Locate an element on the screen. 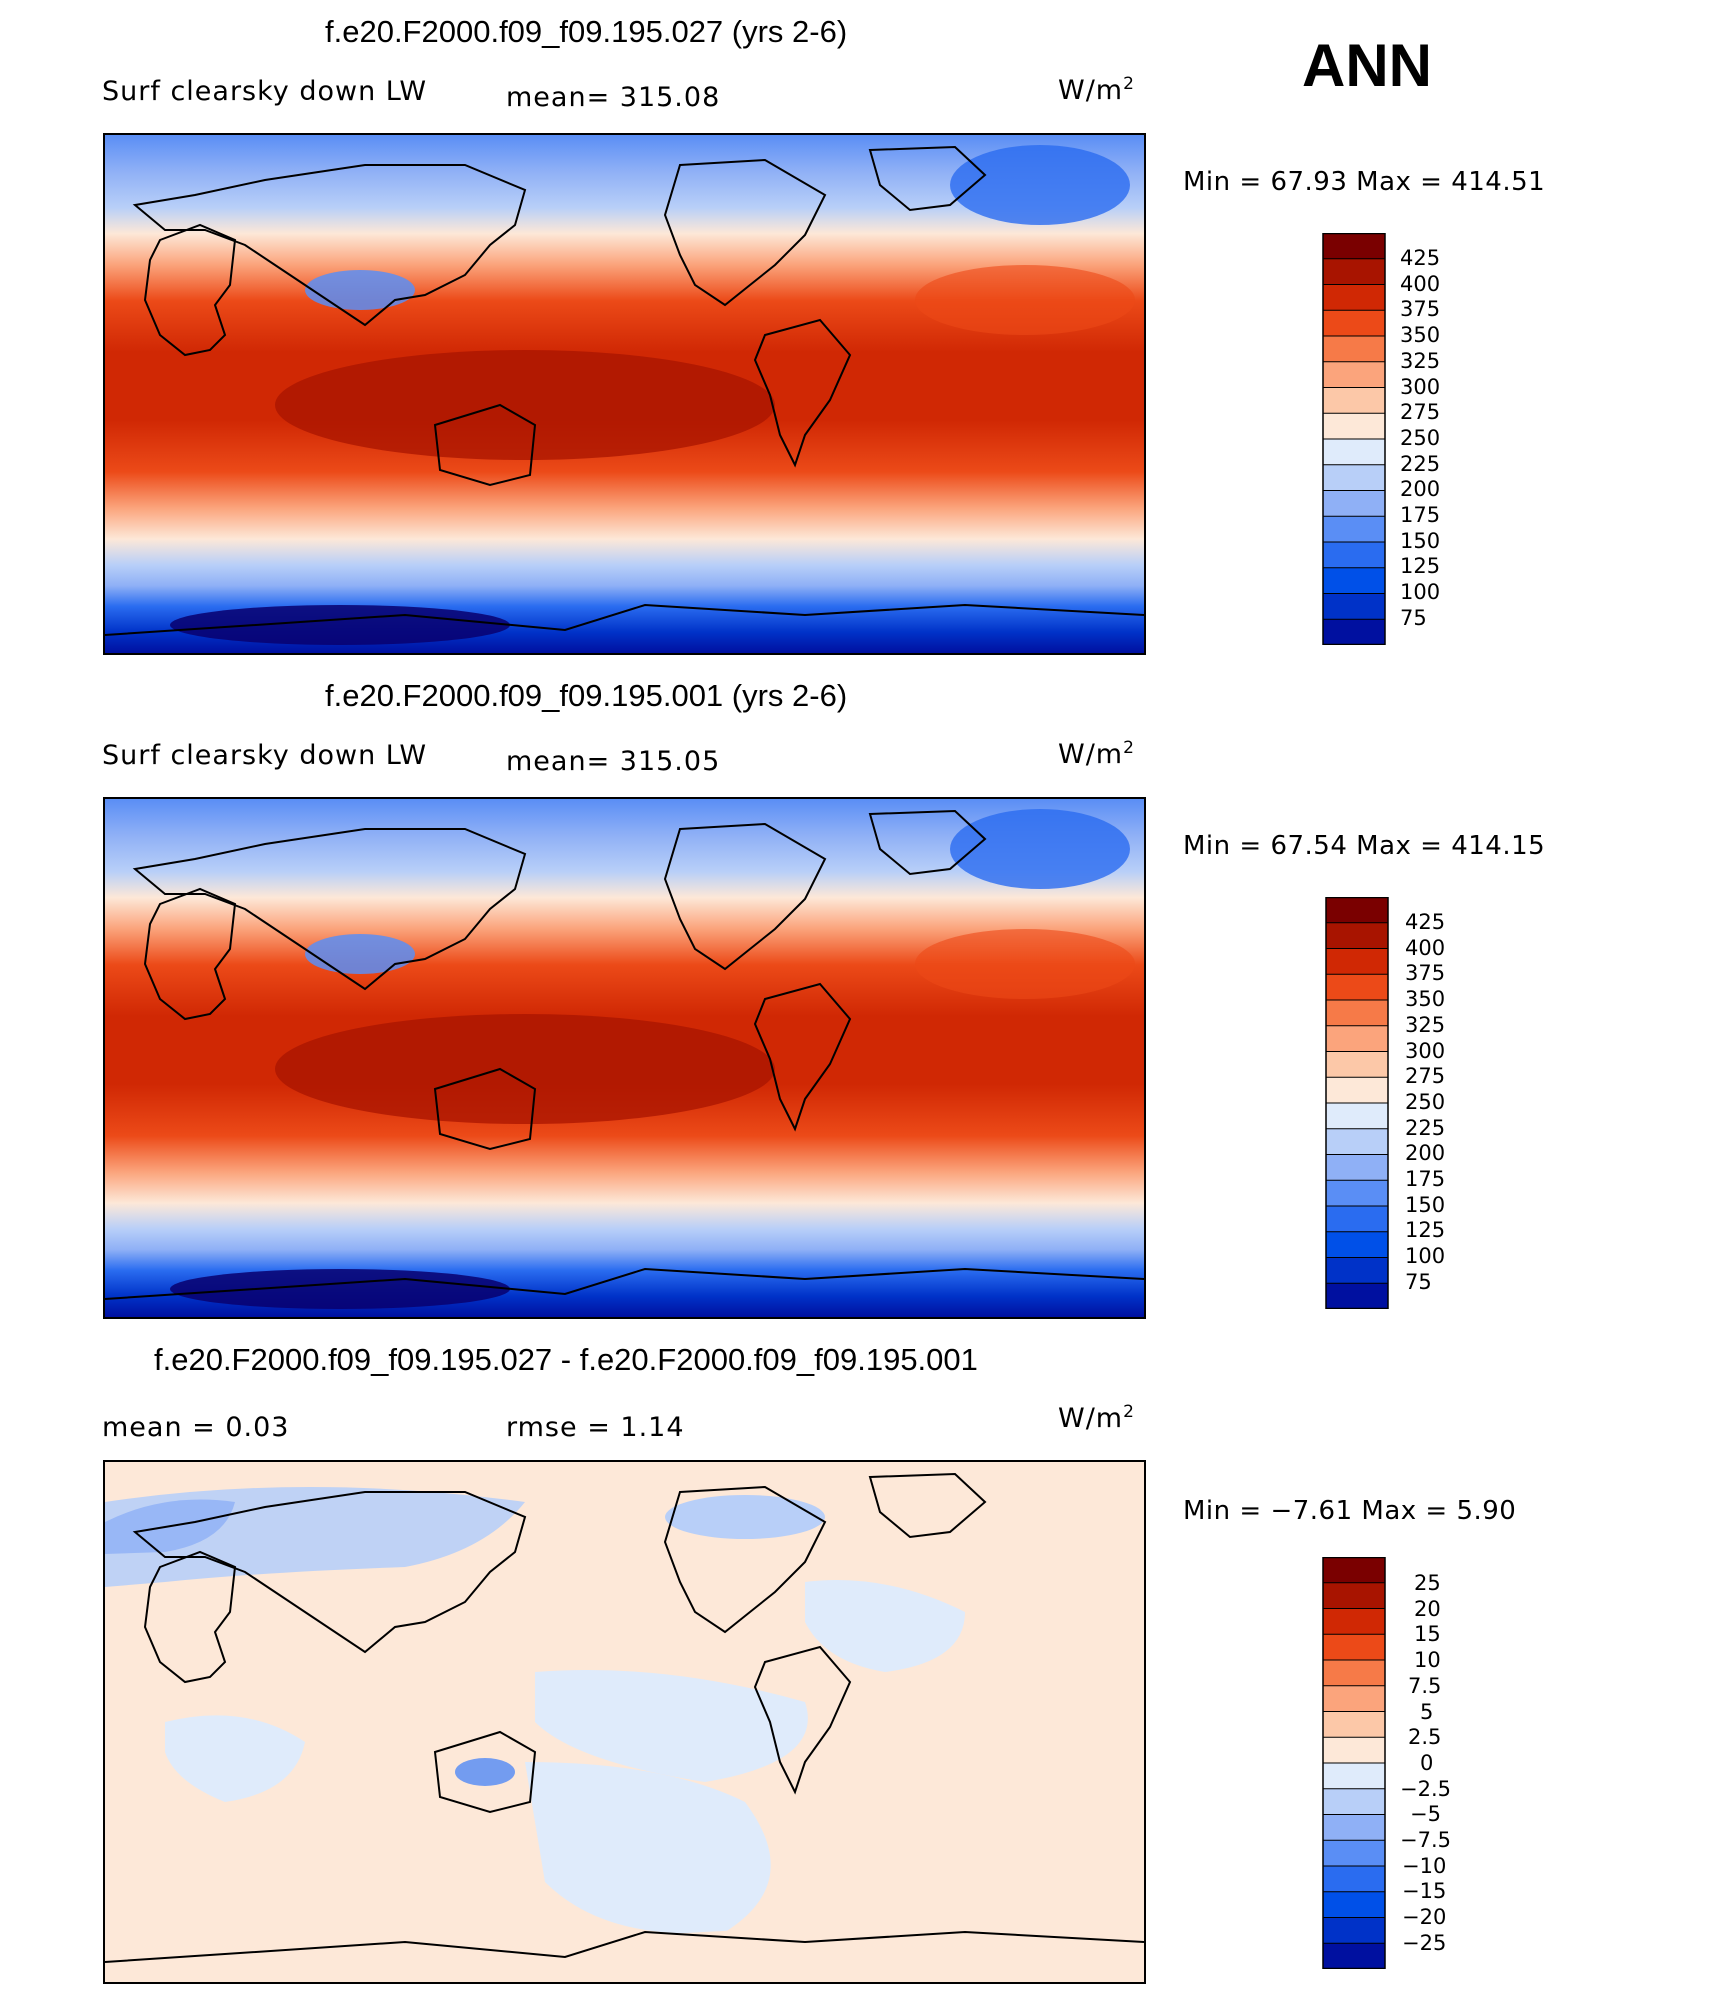  panel3-canada-negative is located at coordinates (745, 1517).